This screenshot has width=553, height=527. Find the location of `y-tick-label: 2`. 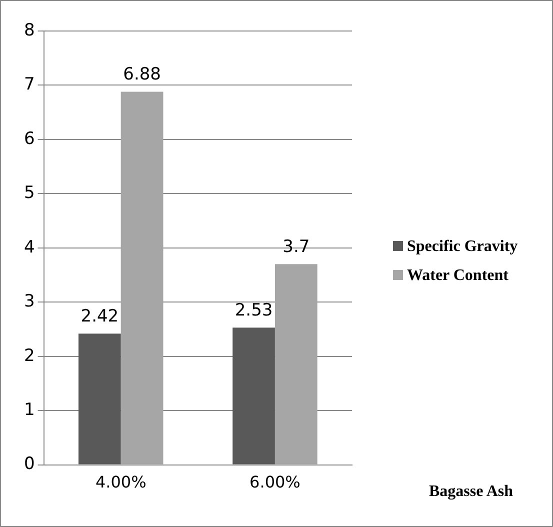

y-tick-label: 2 is located at coordinates (29, 356).